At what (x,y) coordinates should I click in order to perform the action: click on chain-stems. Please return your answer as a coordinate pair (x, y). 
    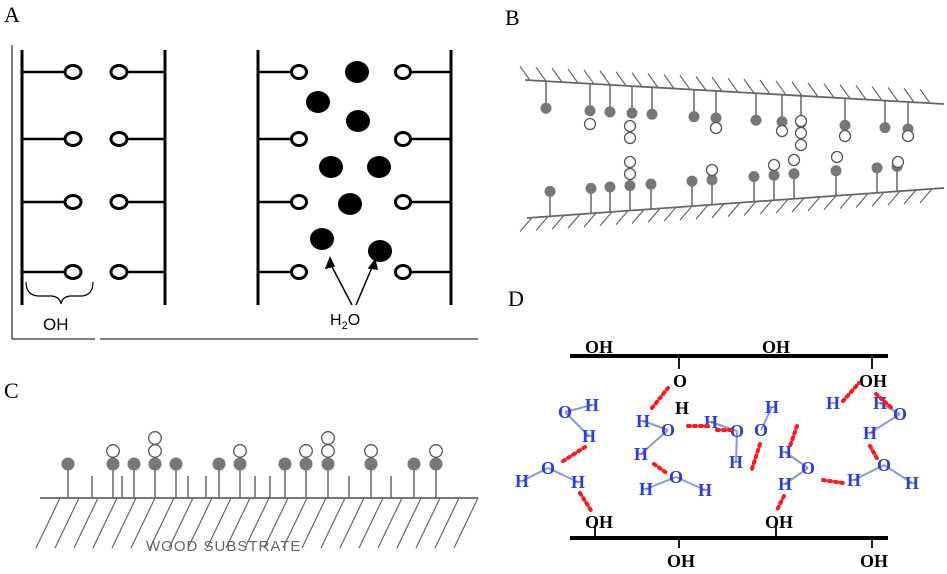
    Looking at the image, I should click on (733, 452).